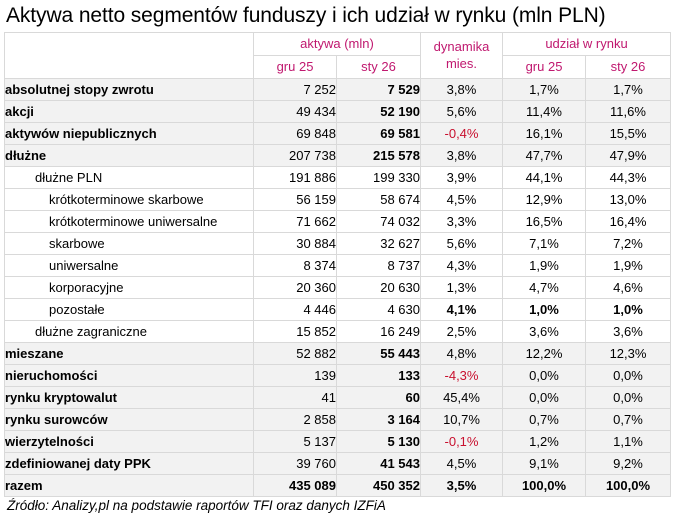  I want to click on assets-curr: 199 330, so click(378, 177).